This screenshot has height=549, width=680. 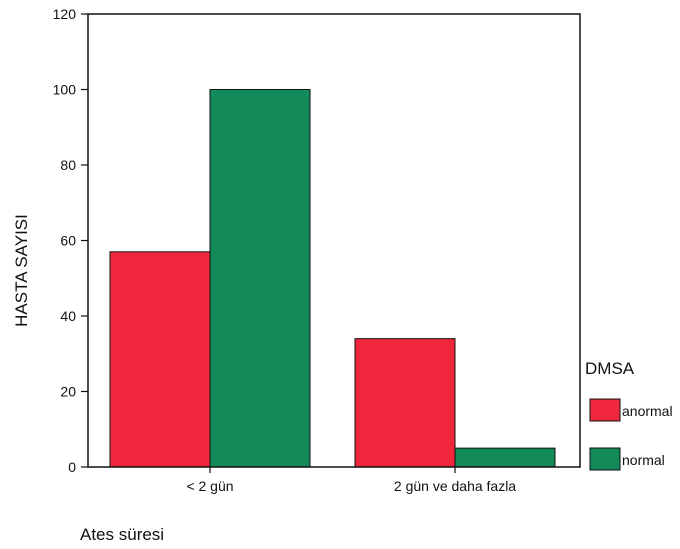 I want to click on x-tick-label: 2 gün ve daha fazla, so click(x=455, y=486).